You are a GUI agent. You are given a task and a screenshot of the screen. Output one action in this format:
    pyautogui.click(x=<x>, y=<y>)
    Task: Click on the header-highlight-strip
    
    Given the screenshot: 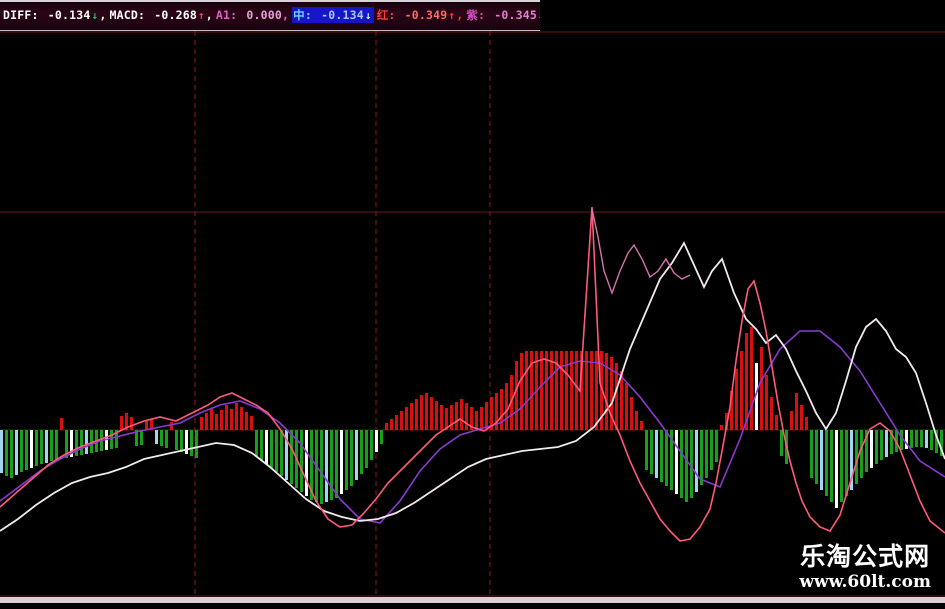 What is the action you would take?
    pyautogui.click(x=270, y=1)
    